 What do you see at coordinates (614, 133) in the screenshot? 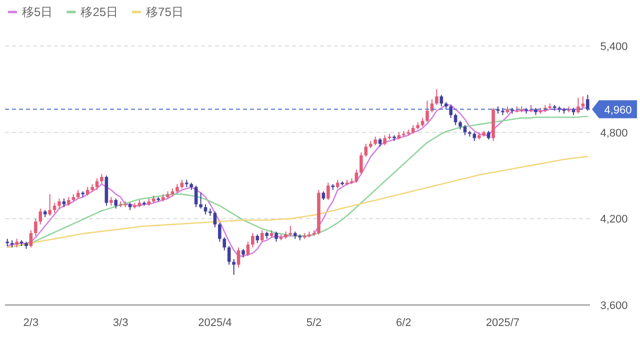
I see `y-tick-label: 4,800` at bounding box center [614, 133].